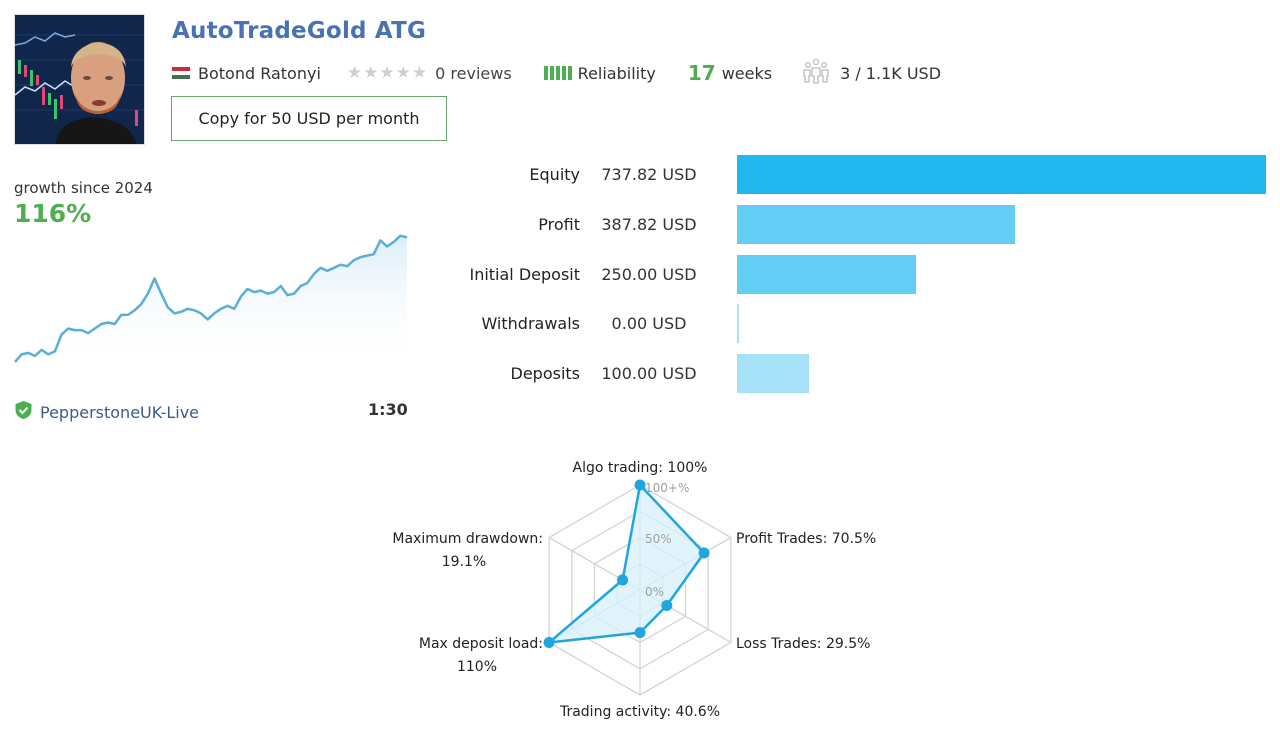 This screenshot has height=733, width=1280. I want to click on avatar-image, so click(79, 79).